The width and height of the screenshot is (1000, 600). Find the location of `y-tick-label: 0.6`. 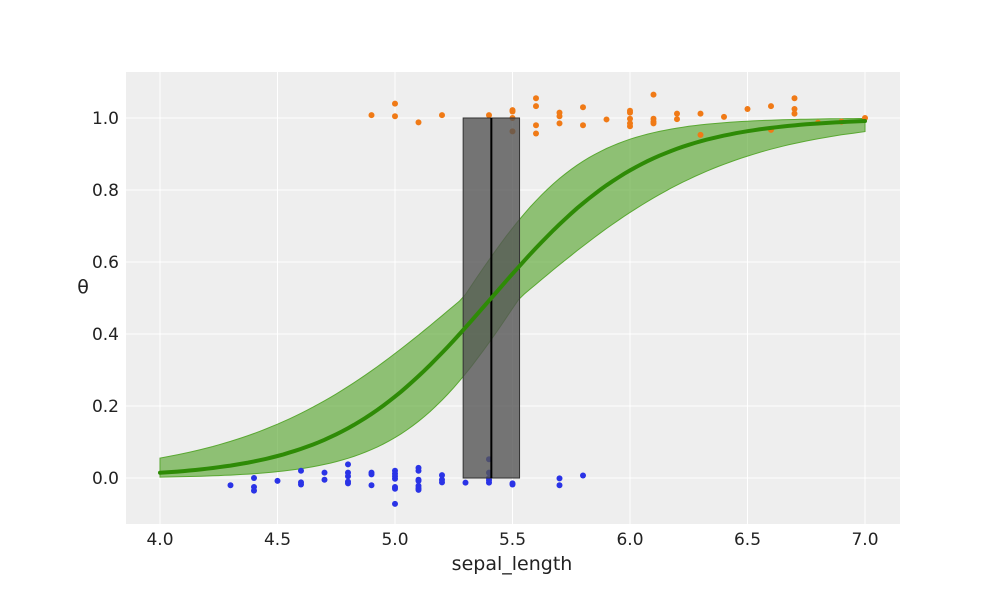

y-tick-label: 0.6 is located at coordinates (105, 263).